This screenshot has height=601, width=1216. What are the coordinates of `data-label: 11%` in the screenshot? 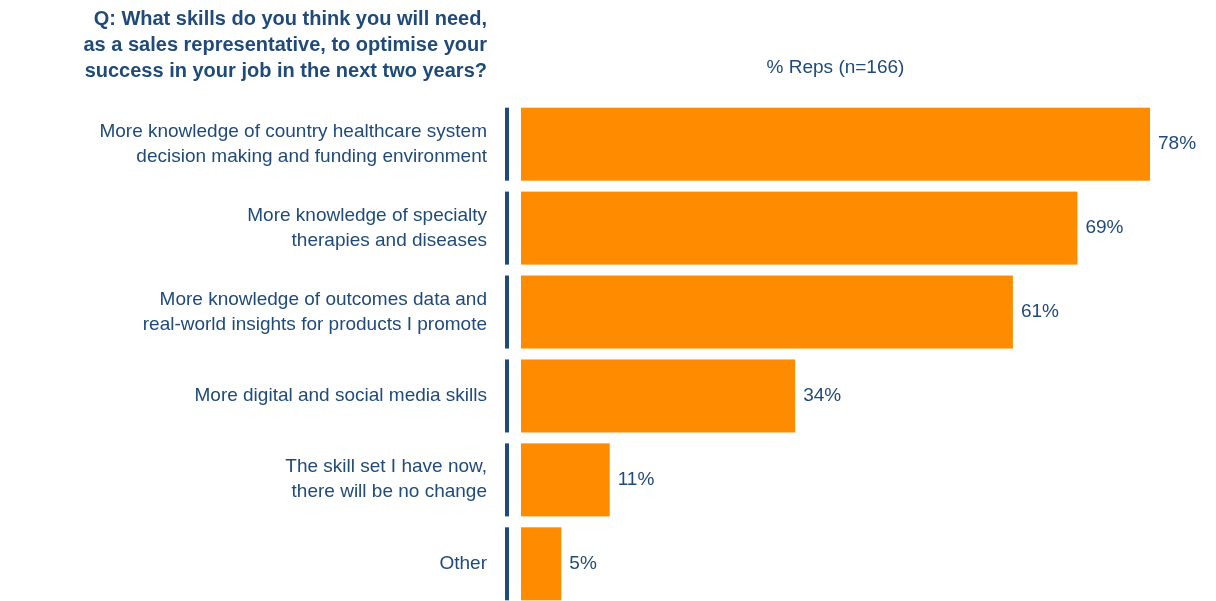 It's located at (636, 478).